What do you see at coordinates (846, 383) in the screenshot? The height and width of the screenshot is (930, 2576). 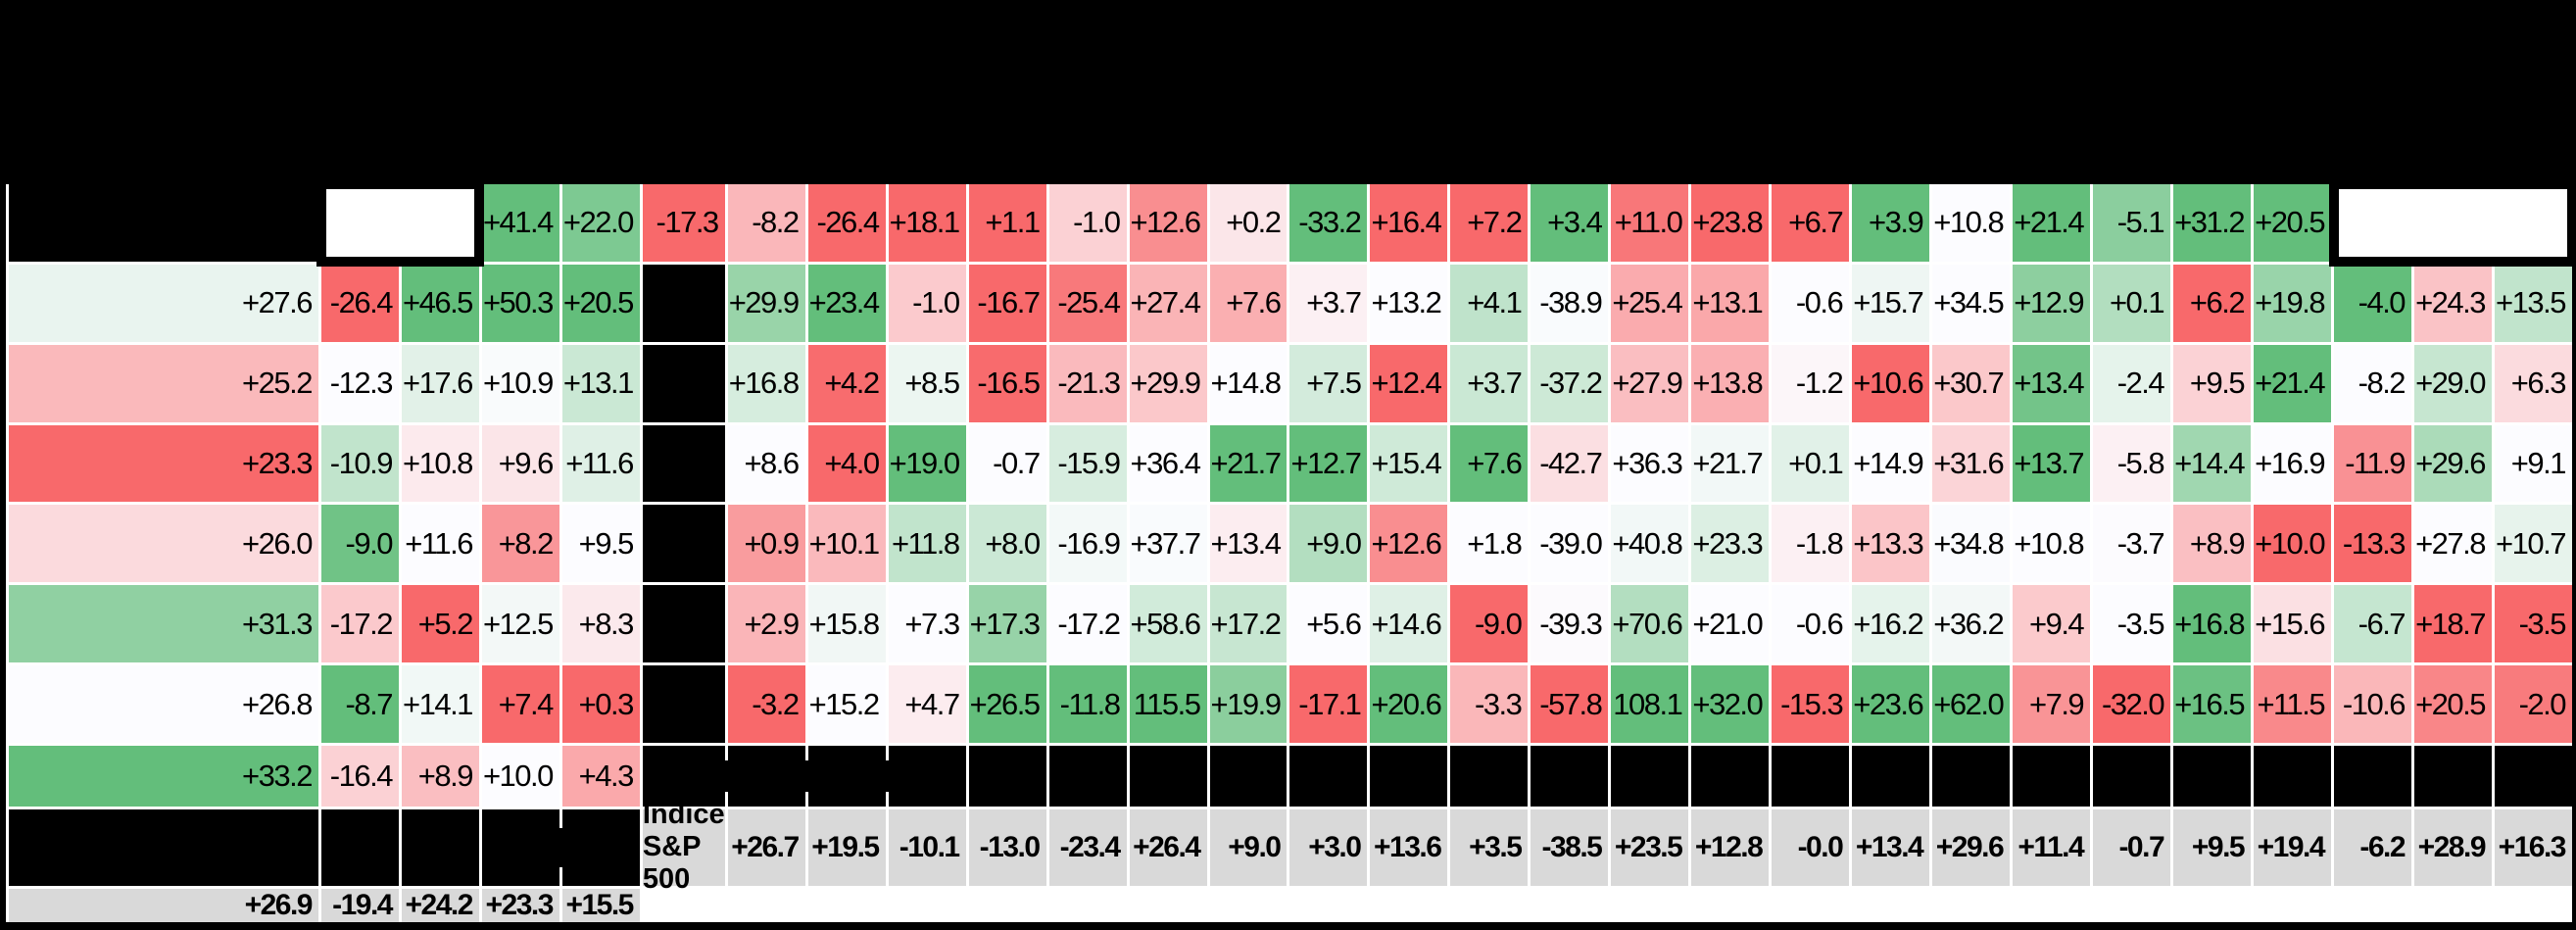 I see `heatmap-cell: +4.2` at bounding box center [846, 383].